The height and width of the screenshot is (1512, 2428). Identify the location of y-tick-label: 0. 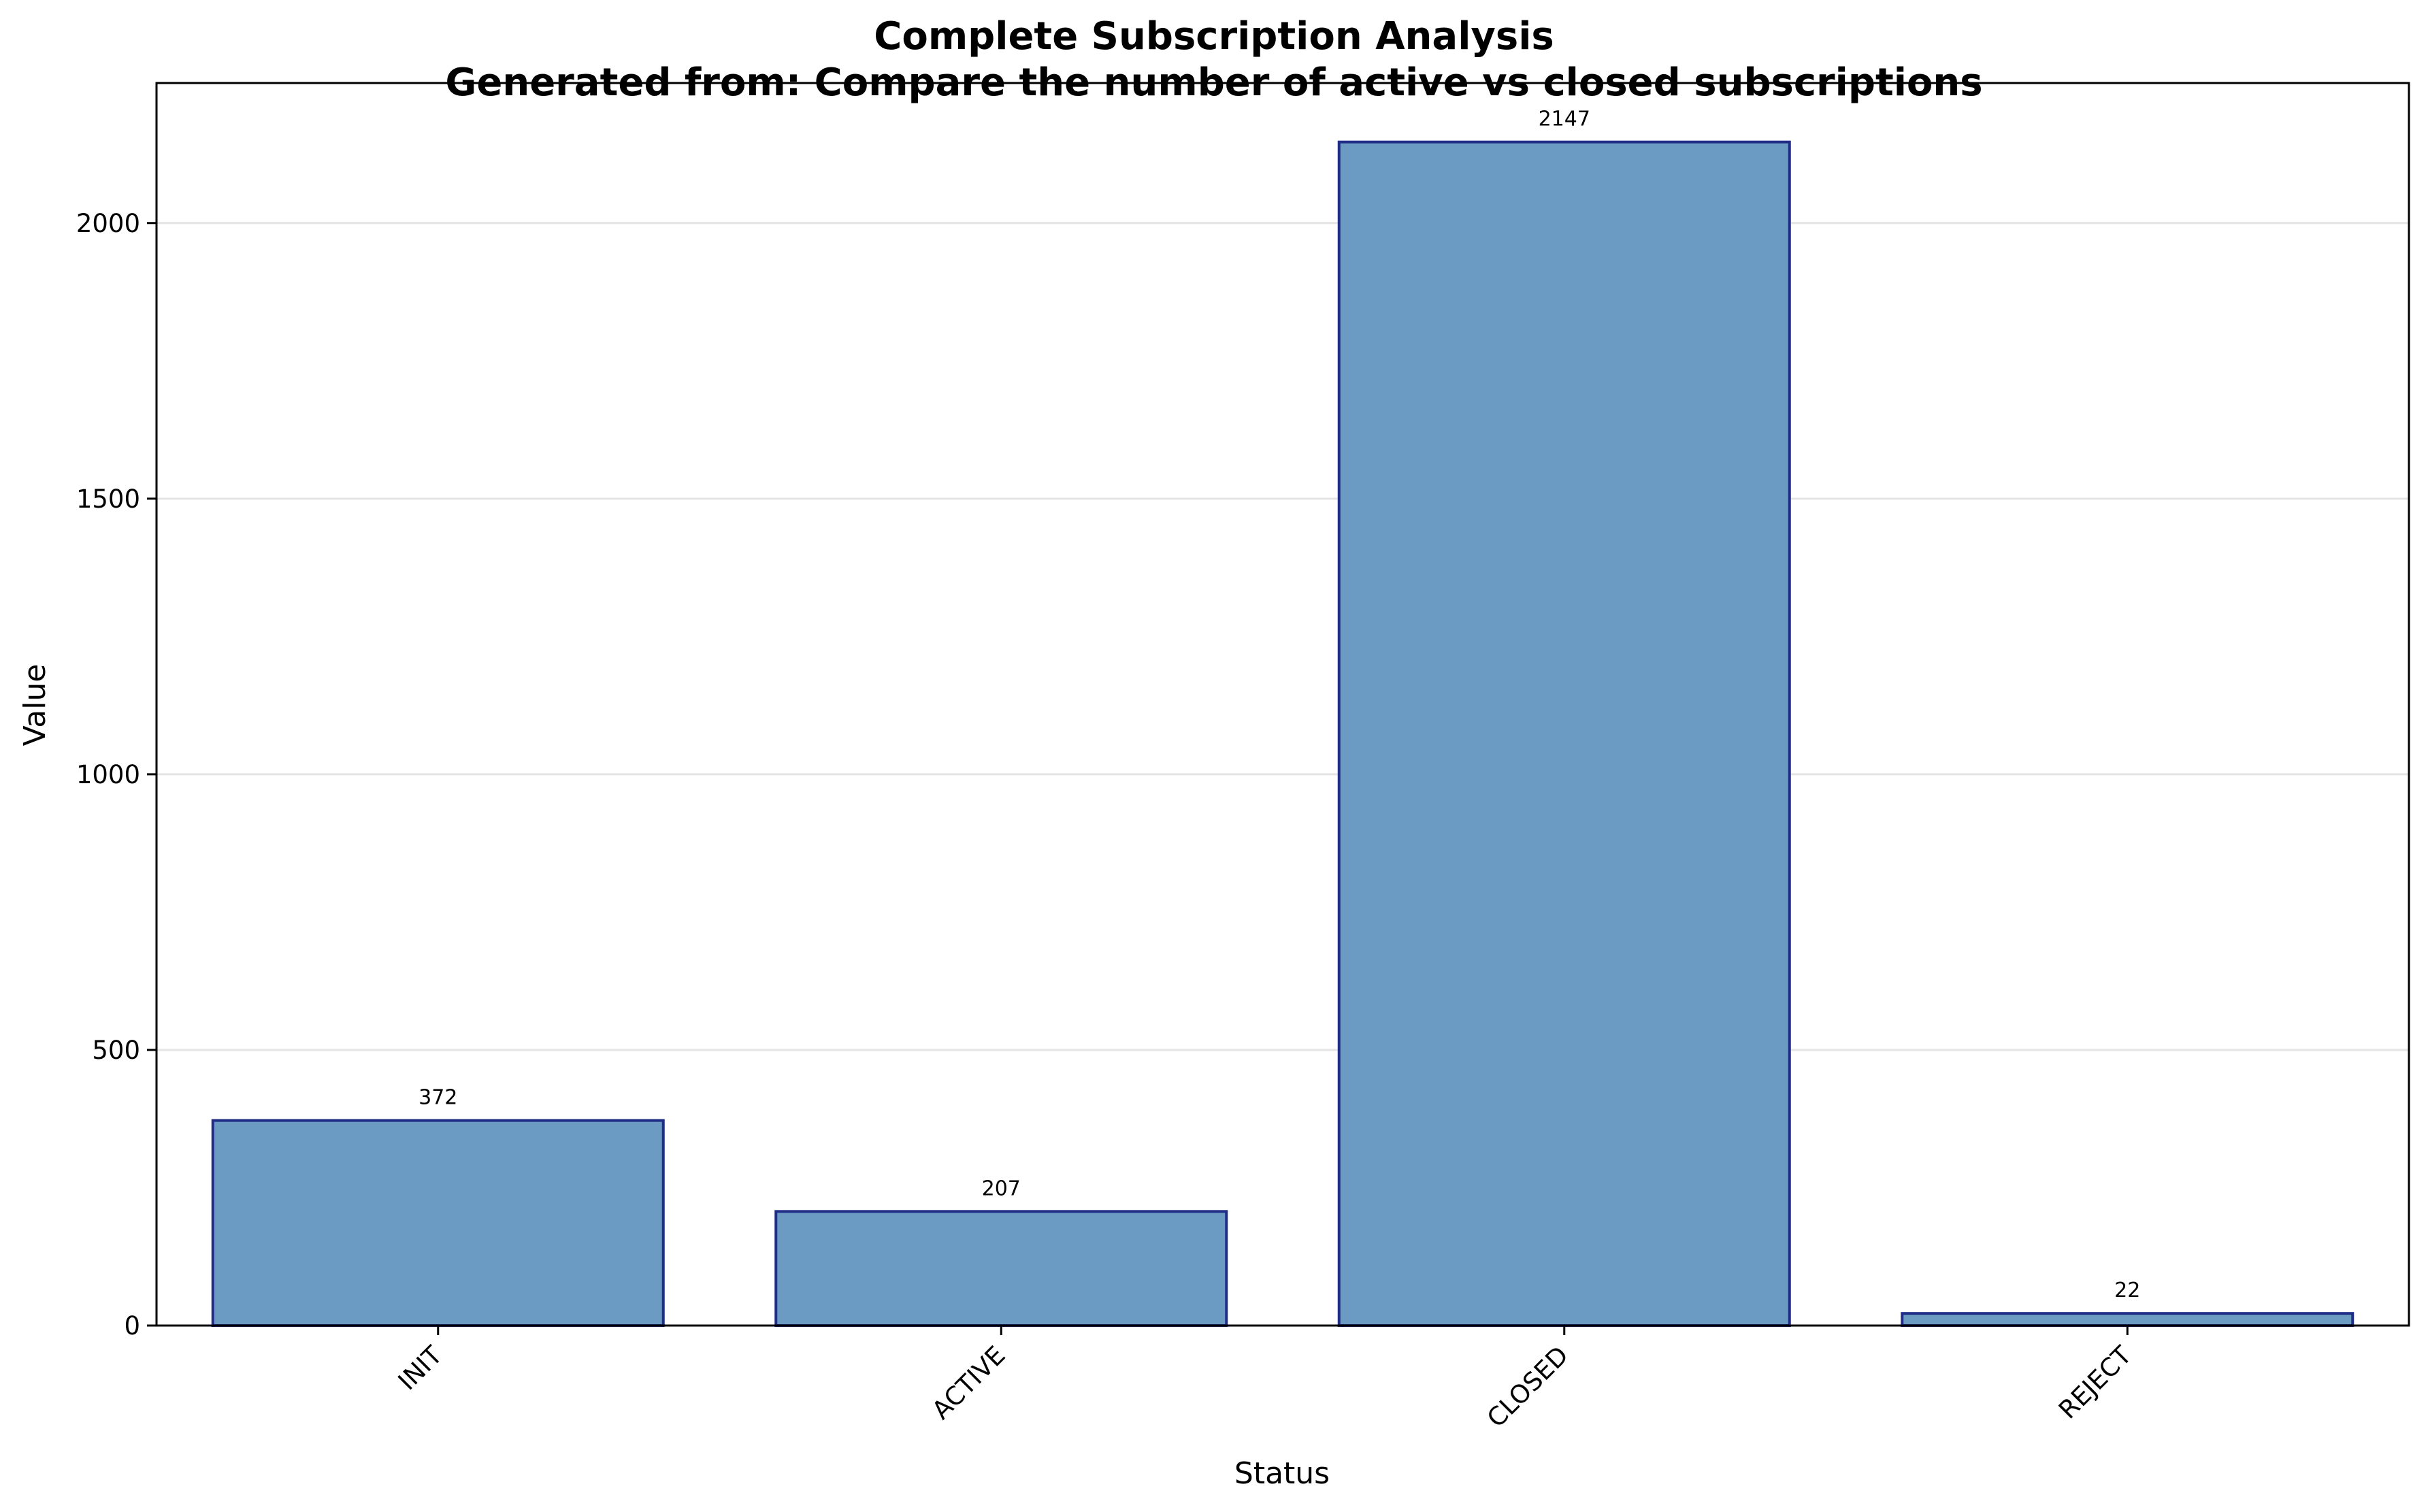
(132, 1326).